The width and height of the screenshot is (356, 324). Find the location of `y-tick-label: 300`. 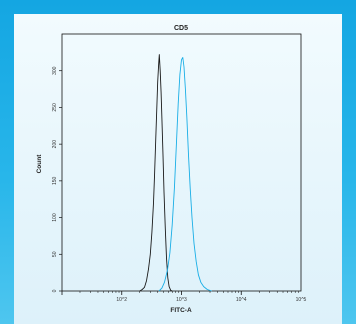

y-tick-label: 300 is located at coordinates (55, 70).